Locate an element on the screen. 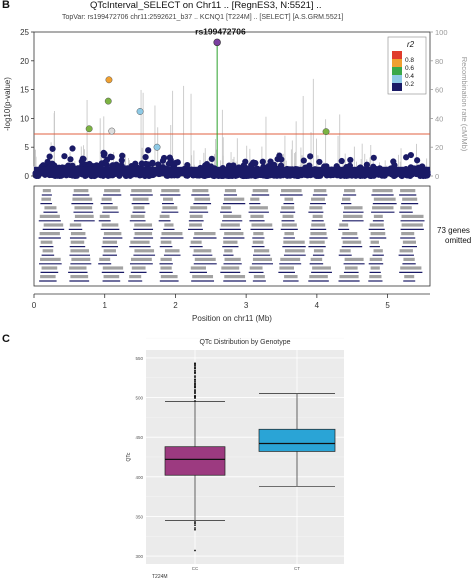 The width and height of the screenshot is (474, 579). x-tick-label: 2 is located at coordinates (175, 305).